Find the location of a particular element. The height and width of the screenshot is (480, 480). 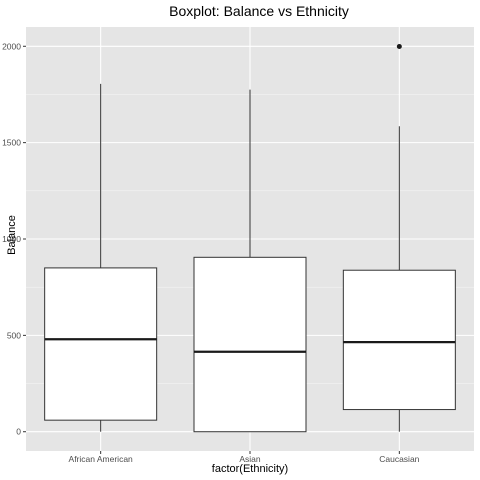

x-axis-title: factor(Ethnicity) is located at coordinates (250, 469).